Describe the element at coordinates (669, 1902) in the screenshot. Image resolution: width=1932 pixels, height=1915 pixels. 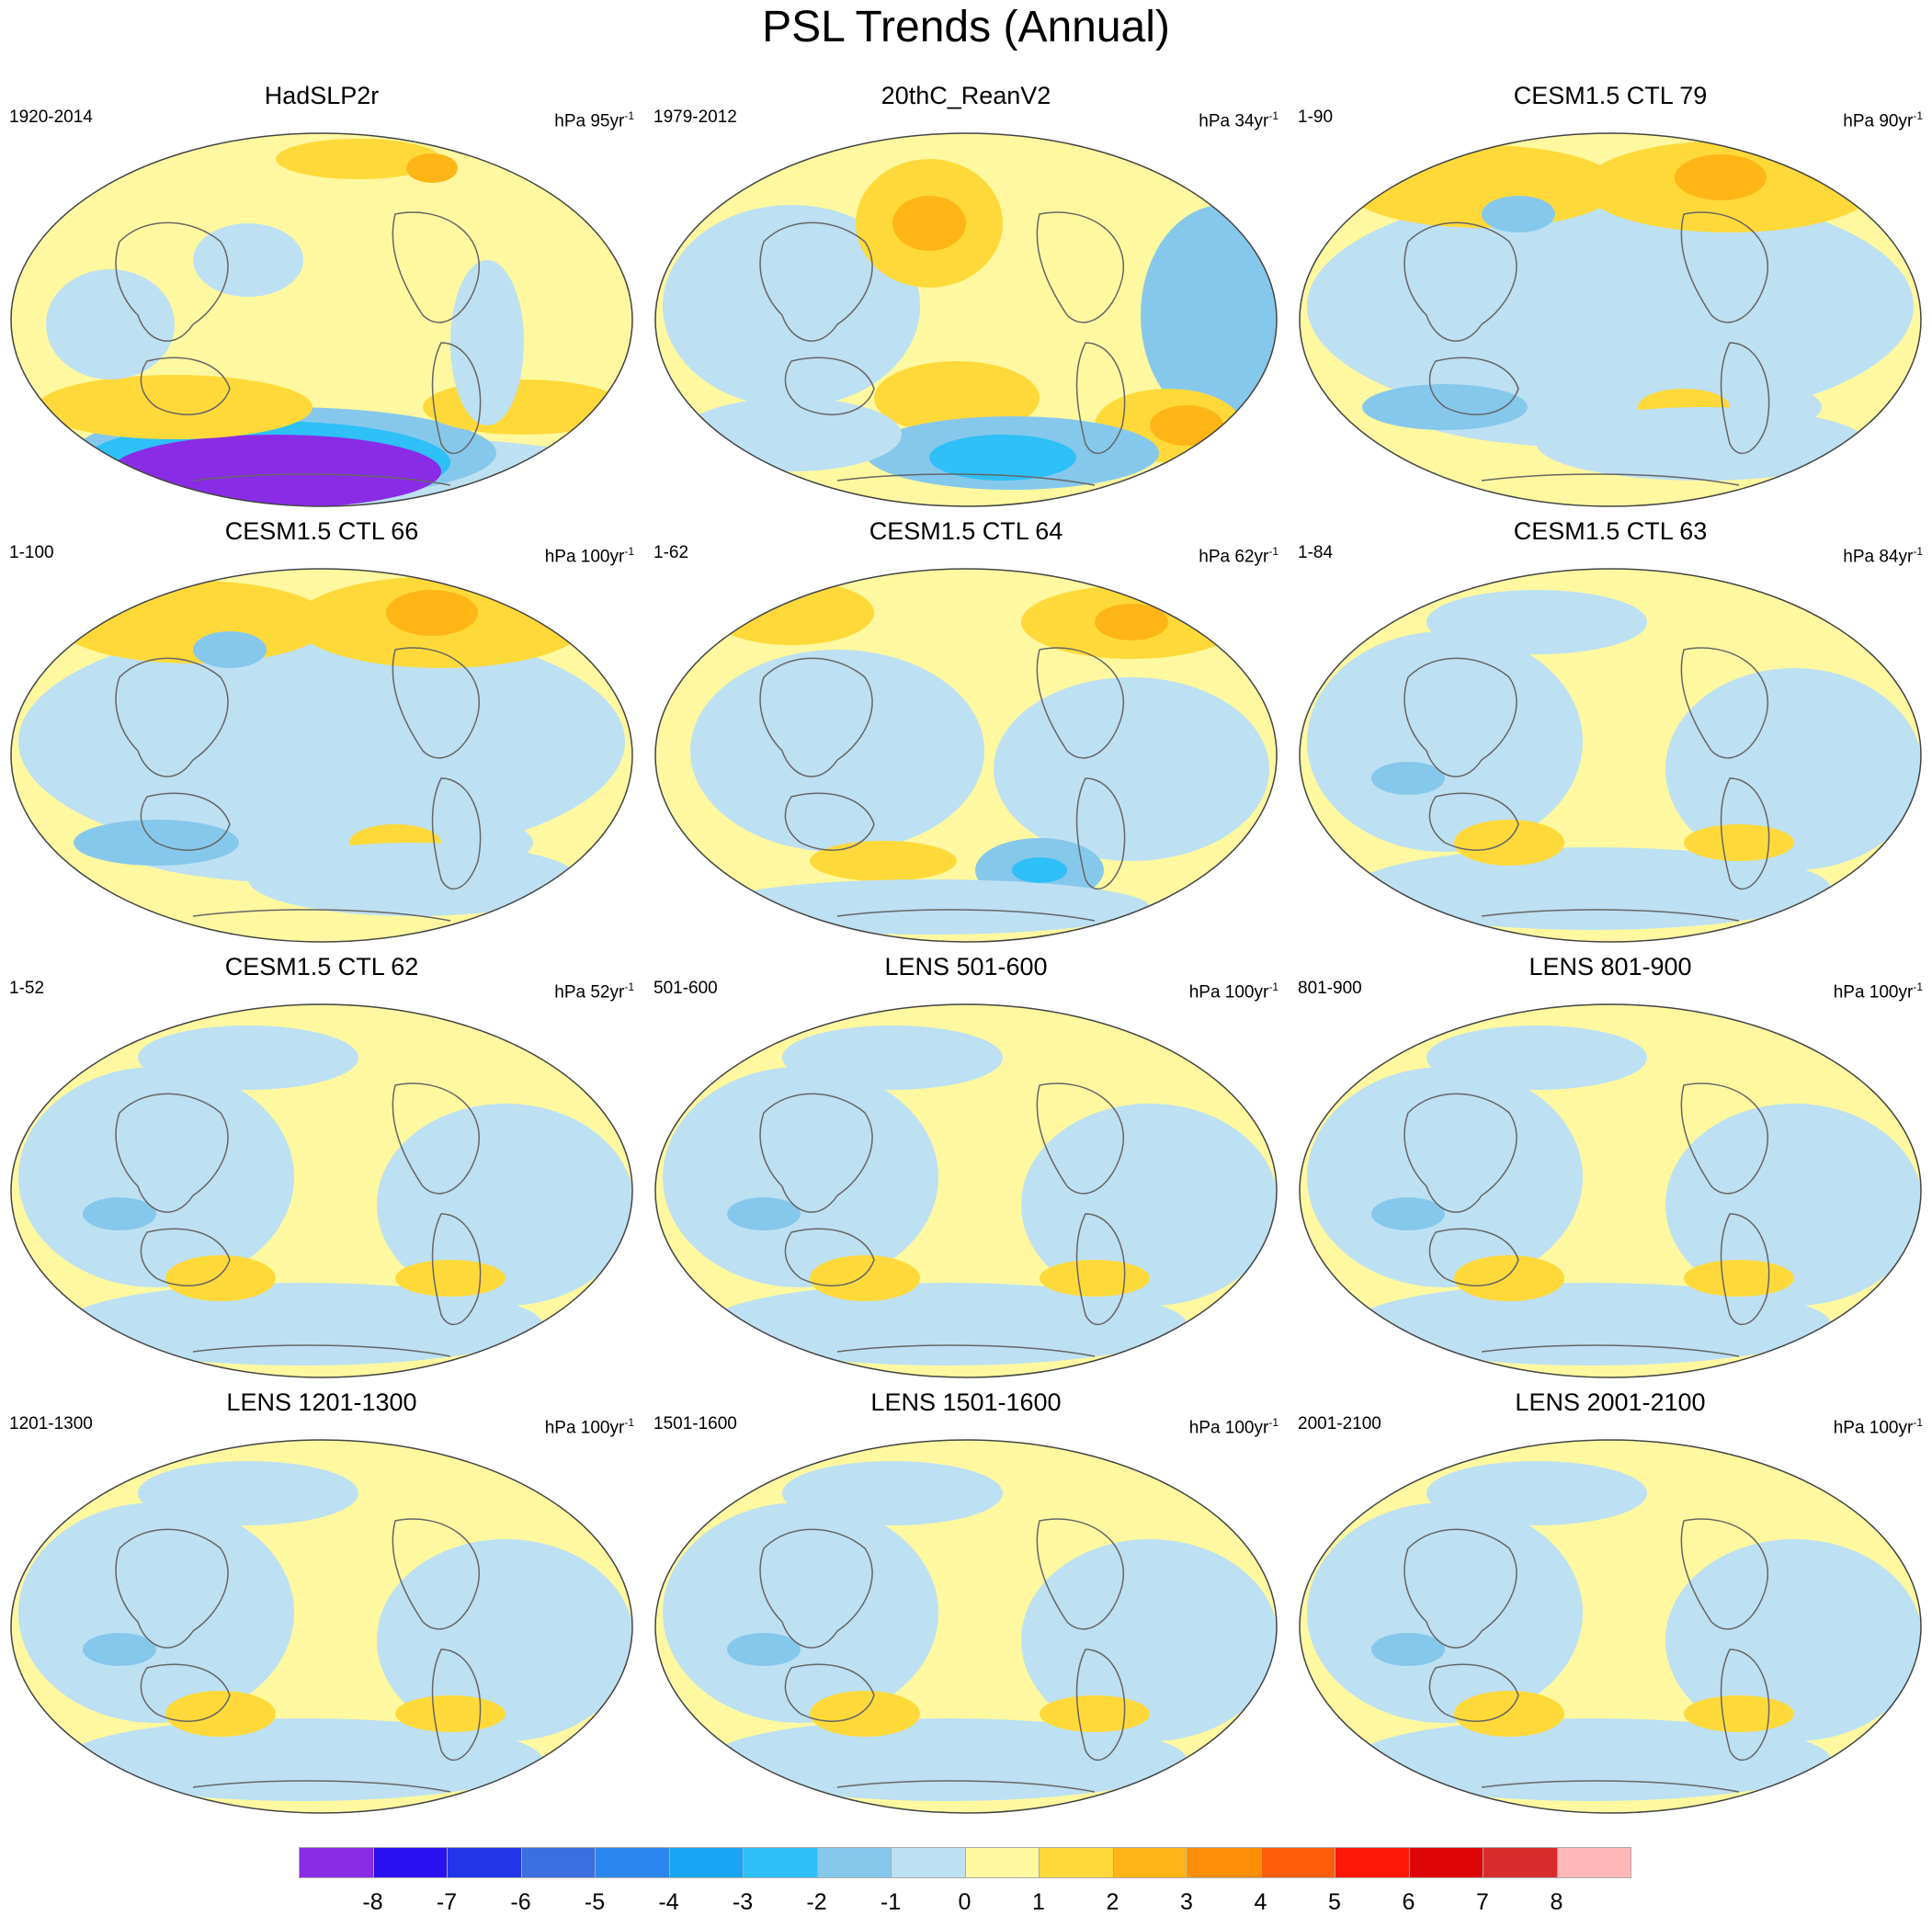
I see `colorbar-label: -4` at that location.